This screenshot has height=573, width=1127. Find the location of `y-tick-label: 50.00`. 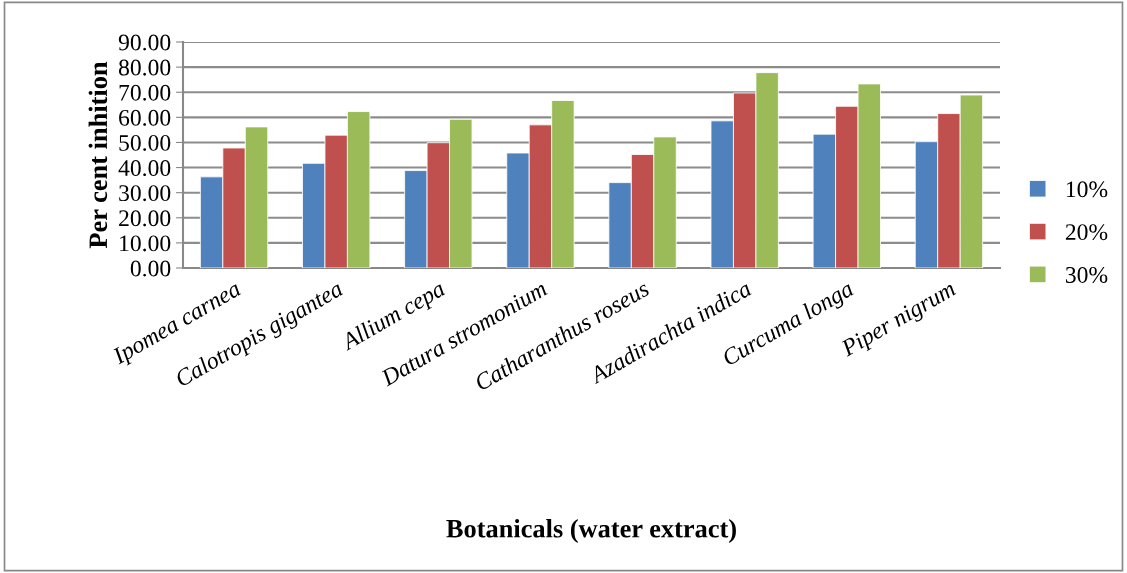

y-tick-label: 50.00 is located at coordinates (145, 142).